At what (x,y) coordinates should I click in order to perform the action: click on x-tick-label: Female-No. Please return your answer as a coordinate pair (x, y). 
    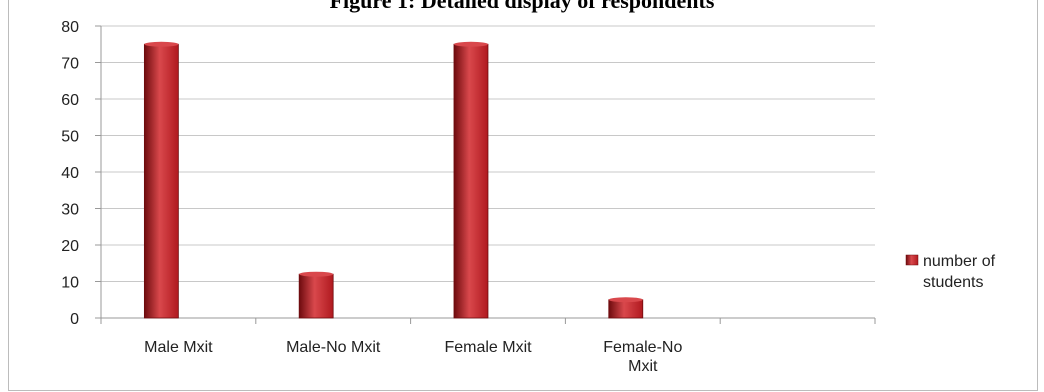
    Looking at the image, I should click on (642, 347).